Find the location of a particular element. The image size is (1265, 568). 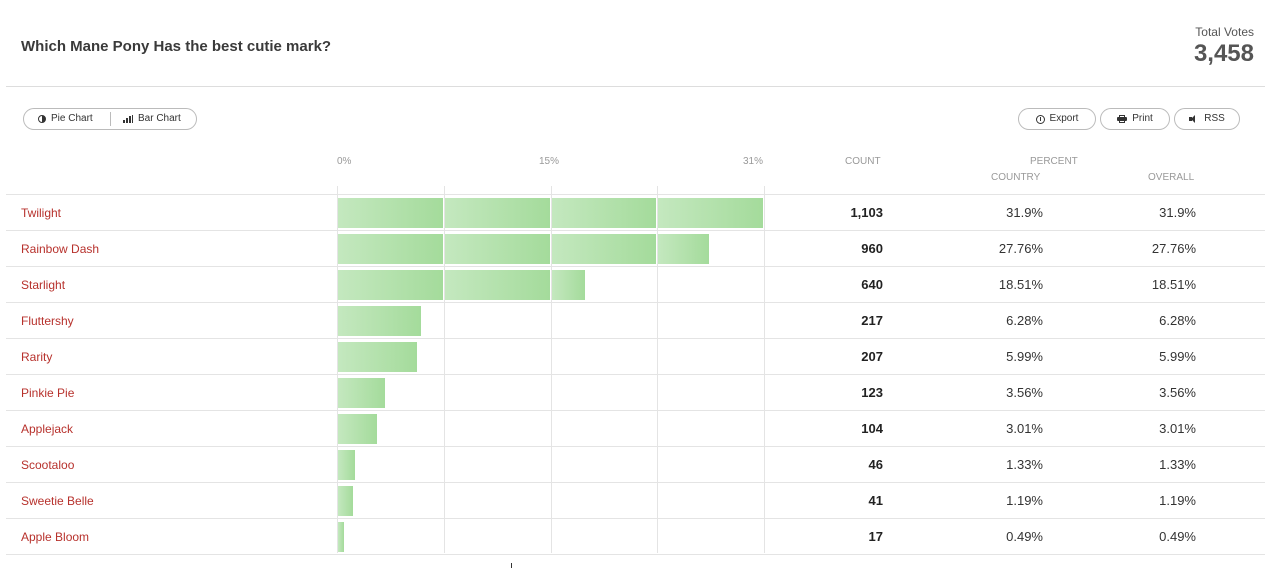

rss-label: RSS is located at coordinates (1214, 118).